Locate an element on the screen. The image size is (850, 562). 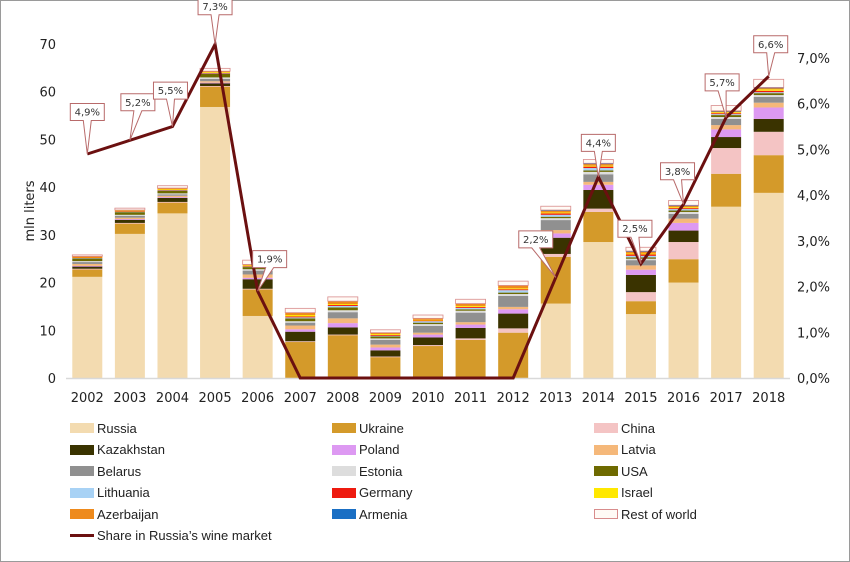
y2-tick-label: 2,0% is located at coordinates (813, 288).